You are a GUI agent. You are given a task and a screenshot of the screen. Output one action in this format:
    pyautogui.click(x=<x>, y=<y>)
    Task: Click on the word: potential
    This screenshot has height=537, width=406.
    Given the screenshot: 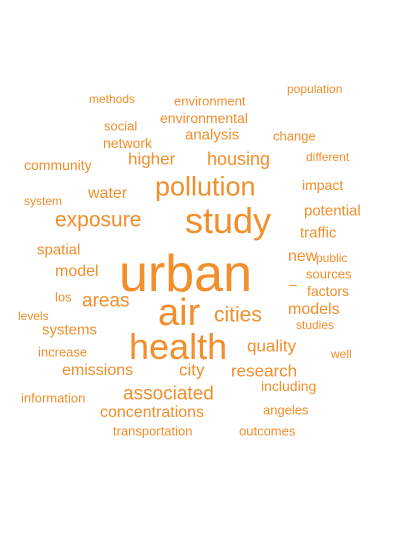 What is the action you would take?
    pyautogui.click(x=332, y=211)
    